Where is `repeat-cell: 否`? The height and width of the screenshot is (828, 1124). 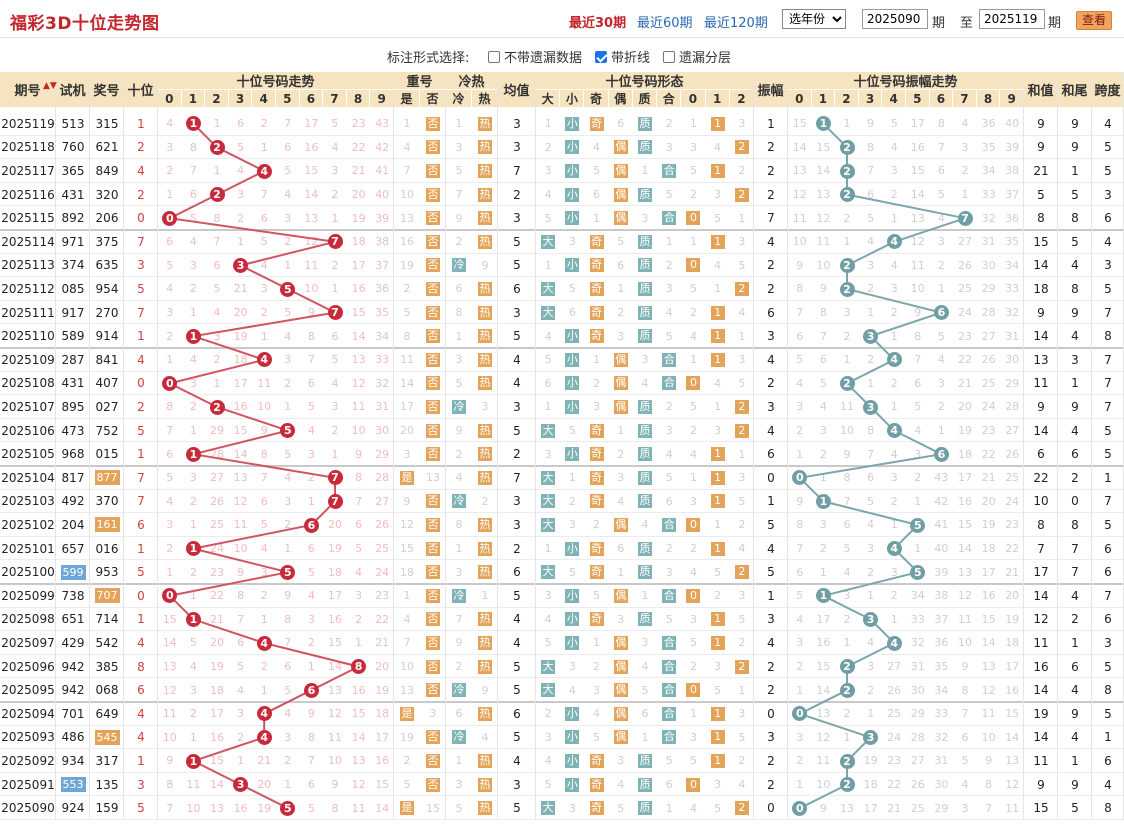
repeat-cell: 否 is located at coordinates (433, 218).